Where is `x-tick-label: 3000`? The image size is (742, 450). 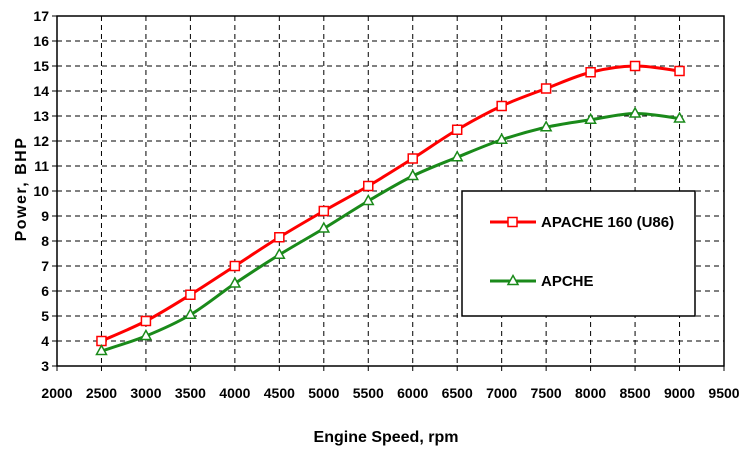 x-tick-label: 3000 is located at coordinates (145, 393).